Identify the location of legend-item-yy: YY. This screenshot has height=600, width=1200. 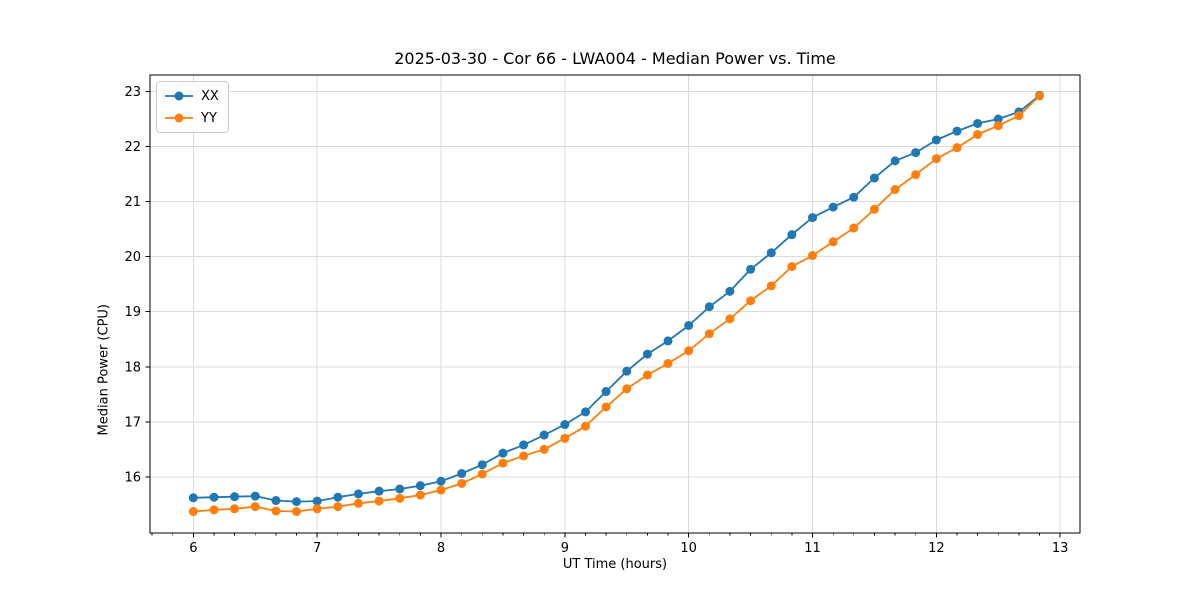
(191, 118).